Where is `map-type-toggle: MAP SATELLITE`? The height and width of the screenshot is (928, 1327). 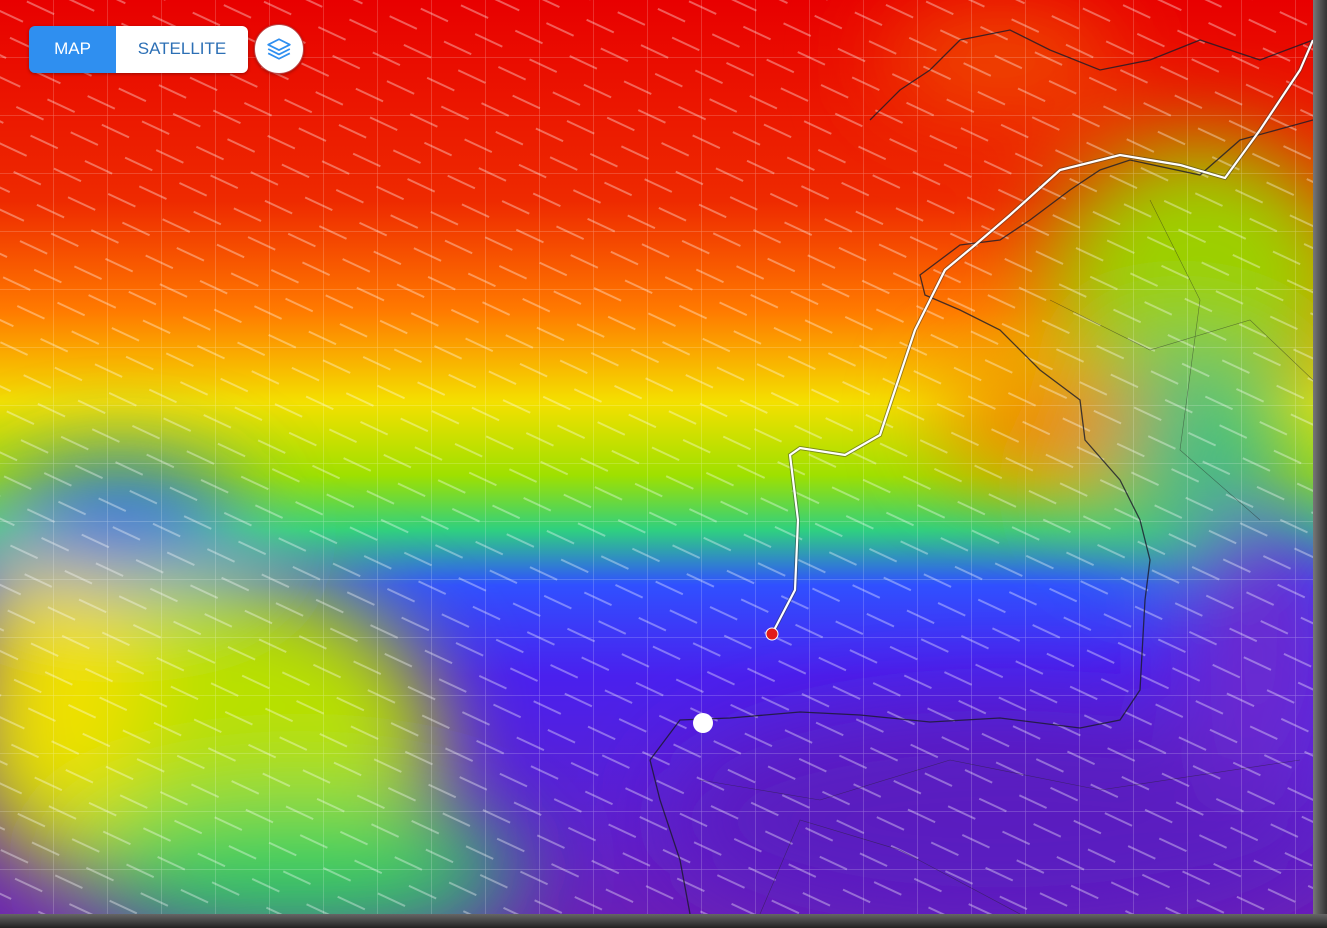
map-type-toggle: MAP SATELLITE is located at coordinates (138, 49).